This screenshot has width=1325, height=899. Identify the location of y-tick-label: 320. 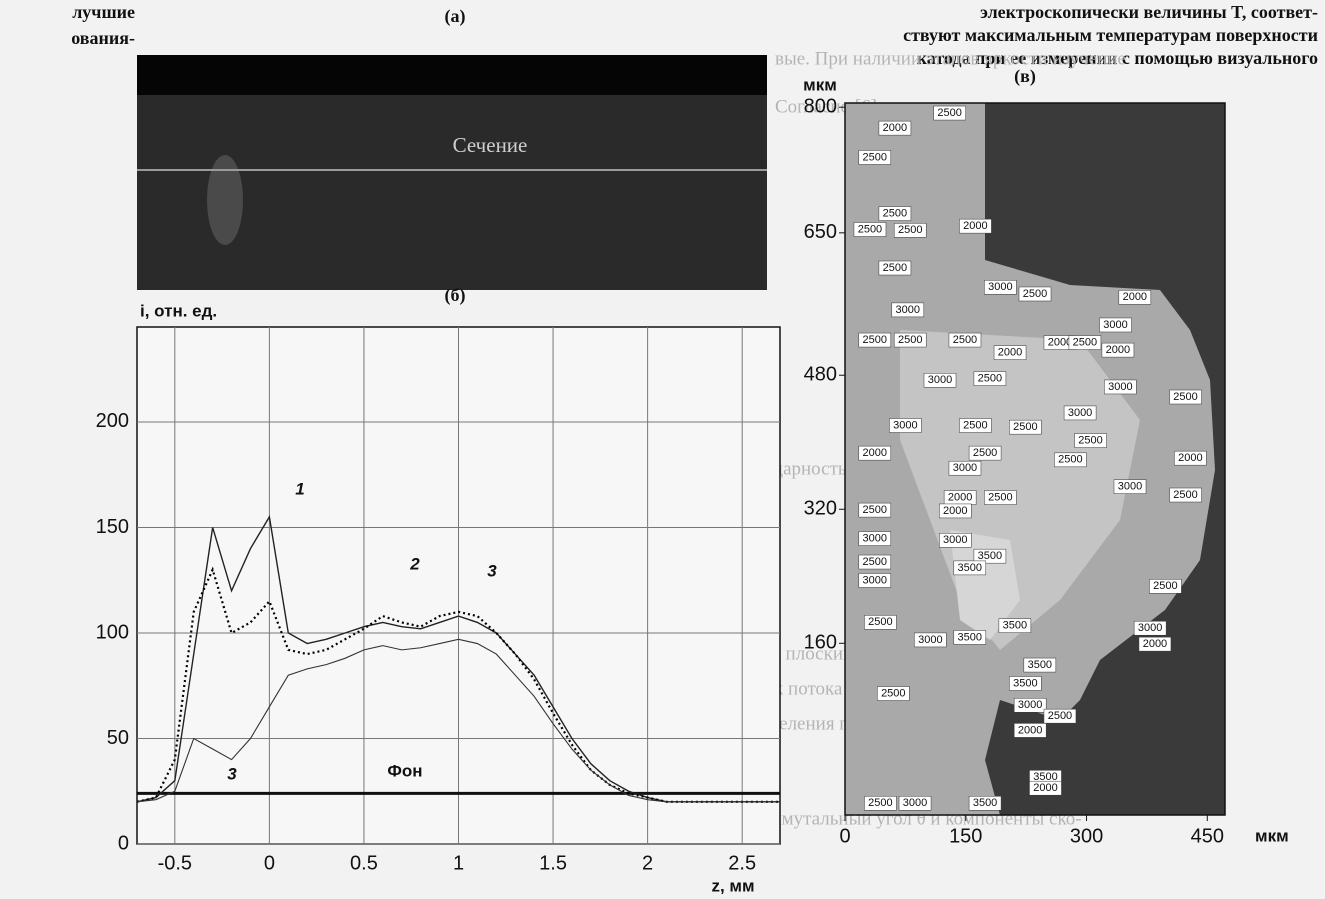
(820, 509).